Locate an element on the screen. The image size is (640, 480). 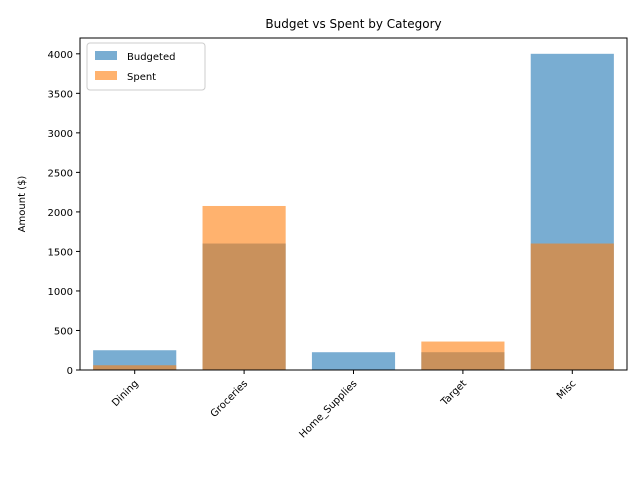
y-tick-label: 0 is located at coordinates (70, 371).